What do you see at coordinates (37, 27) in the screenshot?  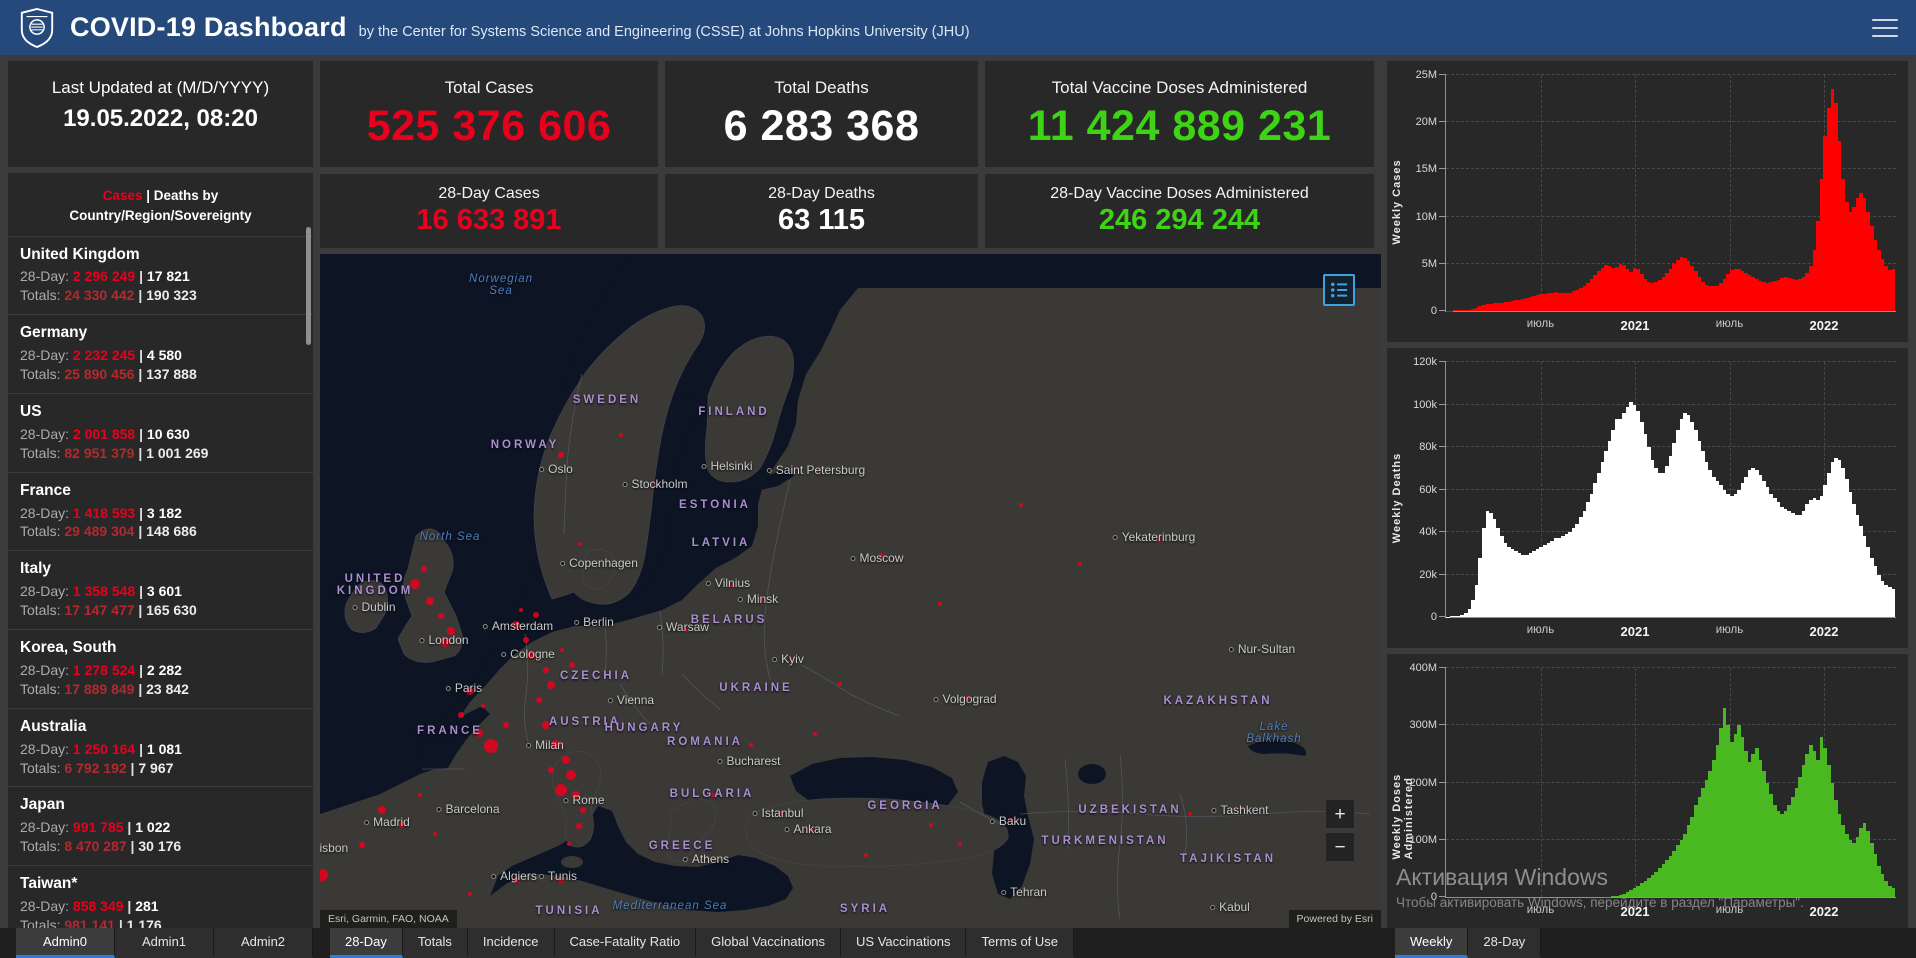 I see `jhu-shield-logo` at bounding box center [37, 27].